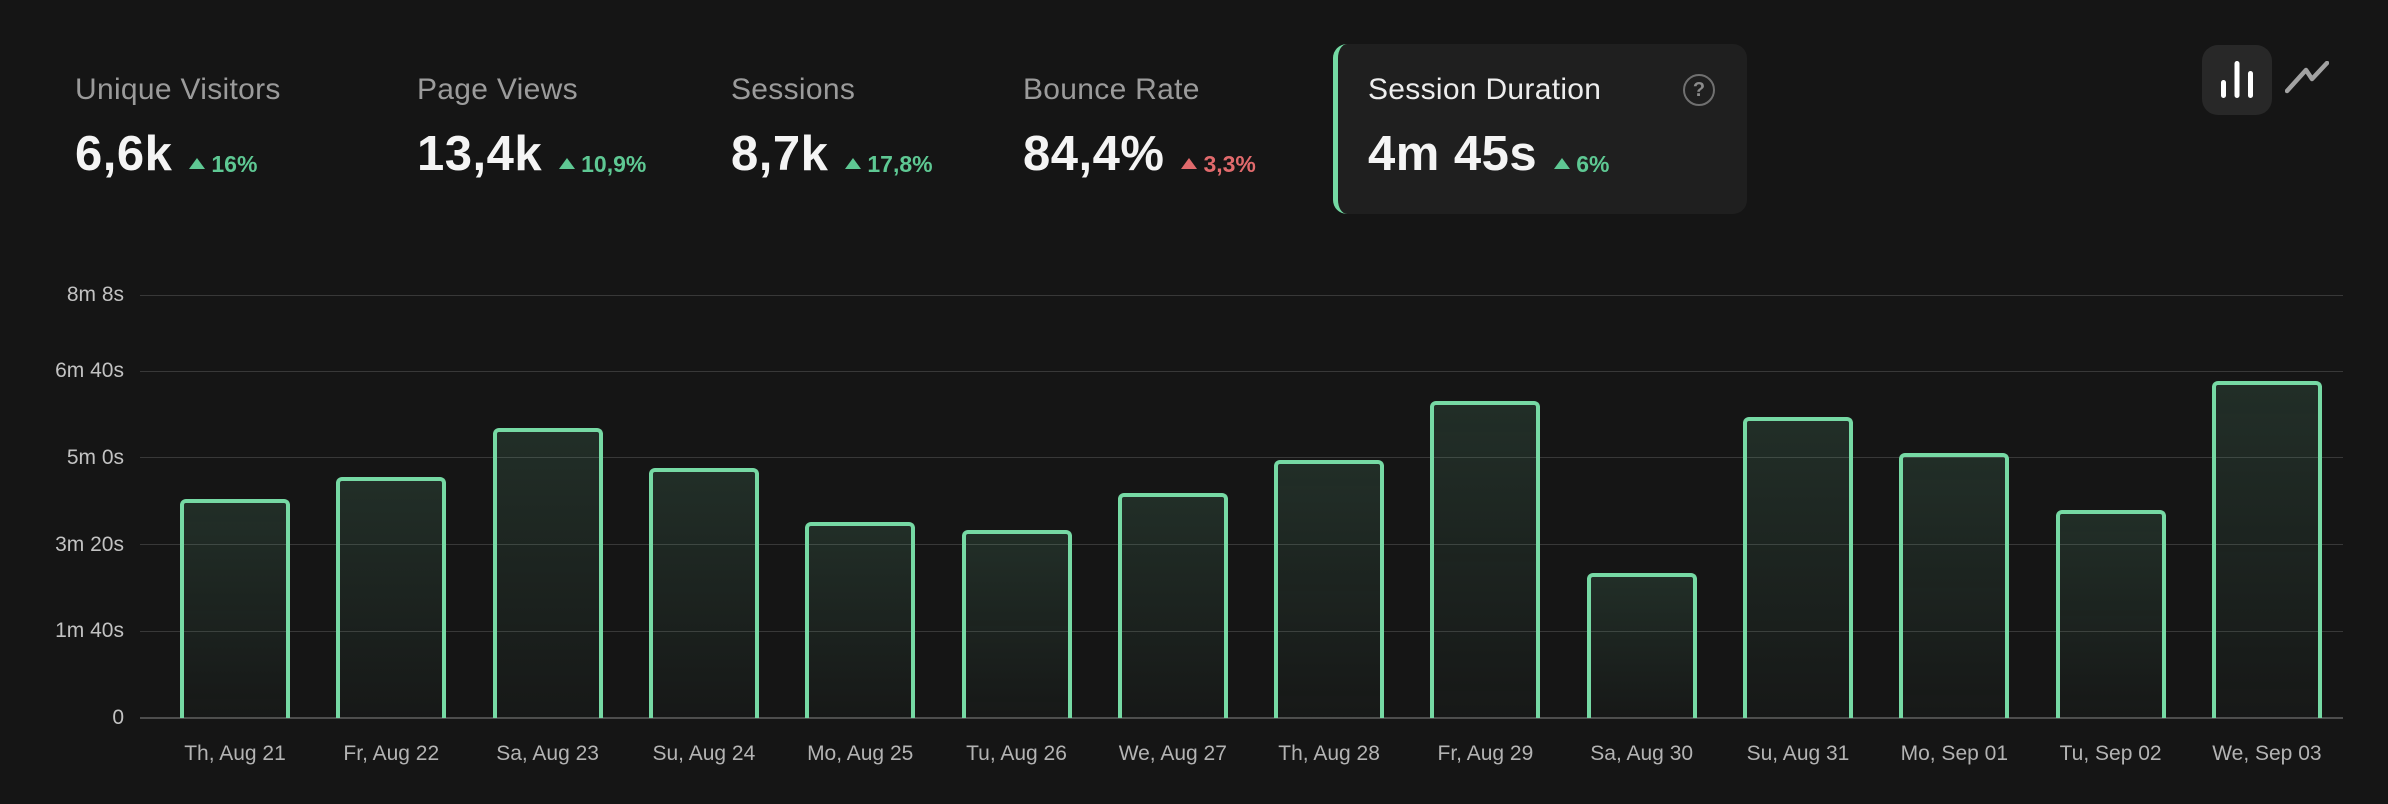 Image resolution: width=2388 pixels, height=804 pixels. Describe the element at coordinates (1329, 753) in the screenshot. I see `x-tick-label: Th, Aug 28` at that location.